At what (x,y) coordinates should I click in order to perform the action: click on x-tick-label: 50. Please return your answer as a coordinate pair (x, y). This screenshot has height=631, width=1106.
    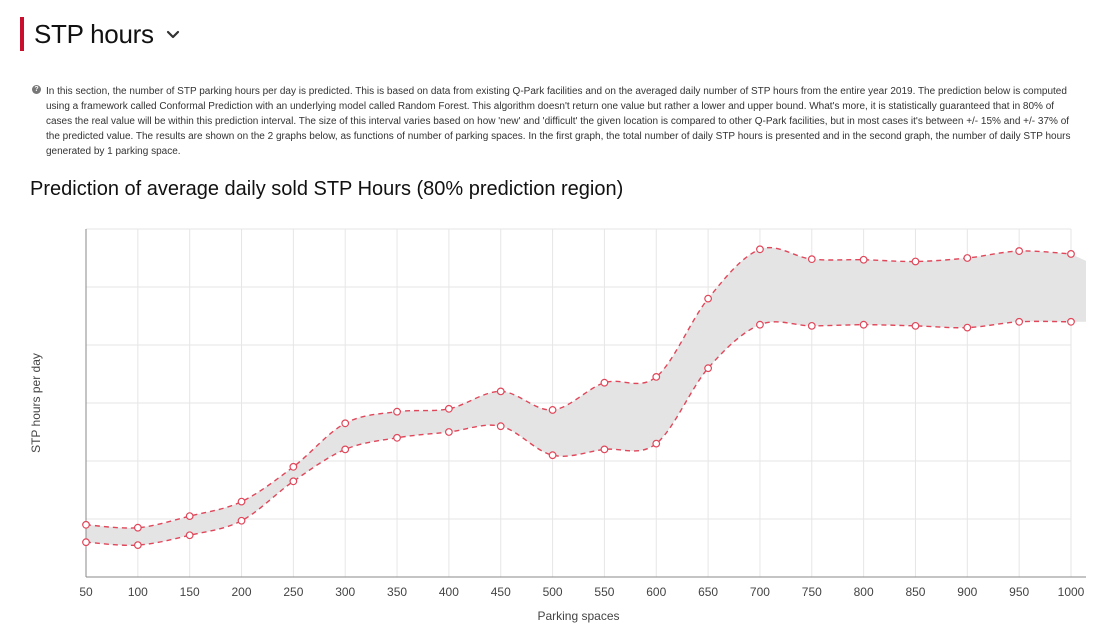
    Looking at the image, I should click on (86, 592).